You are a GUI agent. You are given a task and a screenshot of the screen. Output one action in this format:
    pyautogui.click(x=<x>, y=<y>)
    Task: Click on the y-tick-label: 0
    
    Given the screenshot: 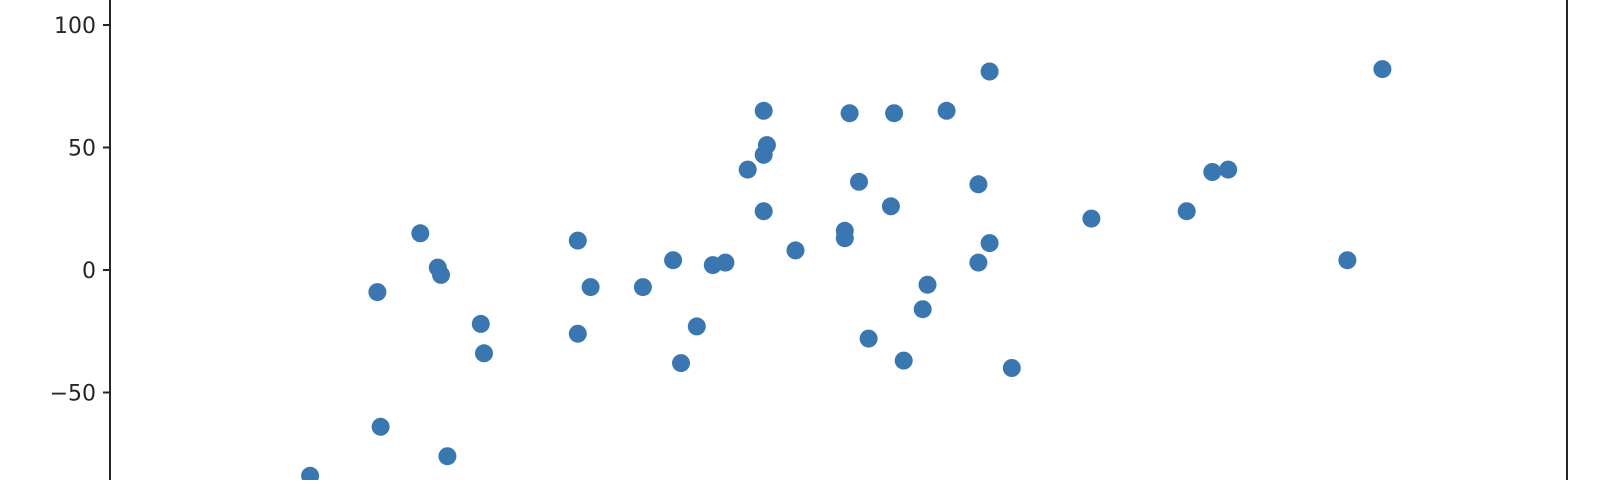 What is the action you would take?
    pyautogui.click(x=89, y=271)
    